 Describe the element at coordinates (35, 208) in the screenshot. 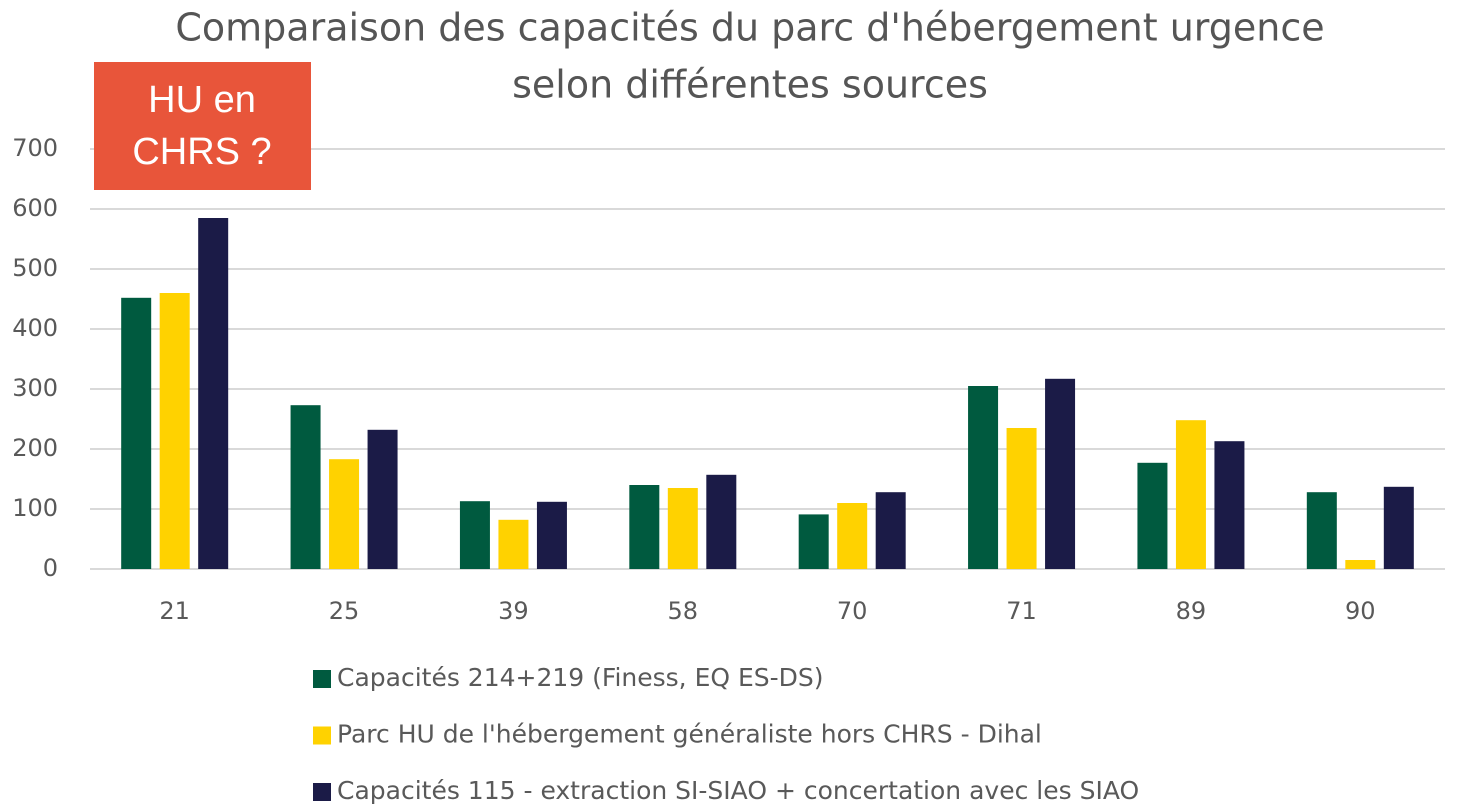

I see `y-tick-label: 600` at that location.